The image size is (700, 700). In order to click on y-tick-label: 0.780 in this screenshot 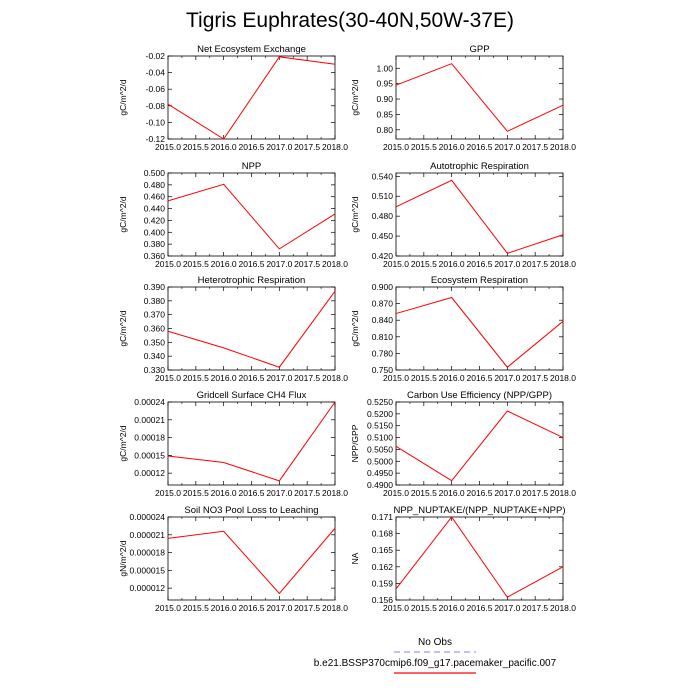, I will do `click(383, 353)`.